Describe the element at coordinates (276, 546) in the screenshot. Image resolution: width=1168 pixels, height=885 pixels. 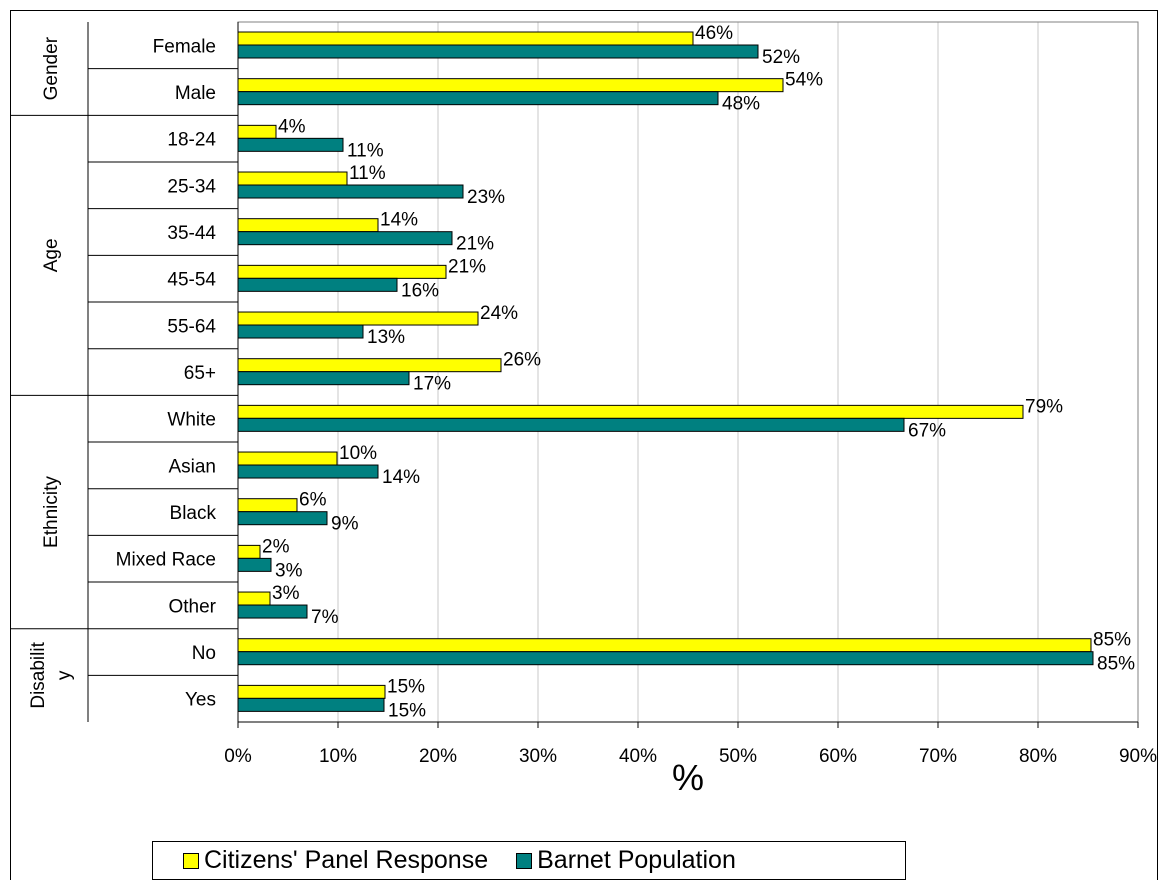
I see `data-label: 2%` at that location.